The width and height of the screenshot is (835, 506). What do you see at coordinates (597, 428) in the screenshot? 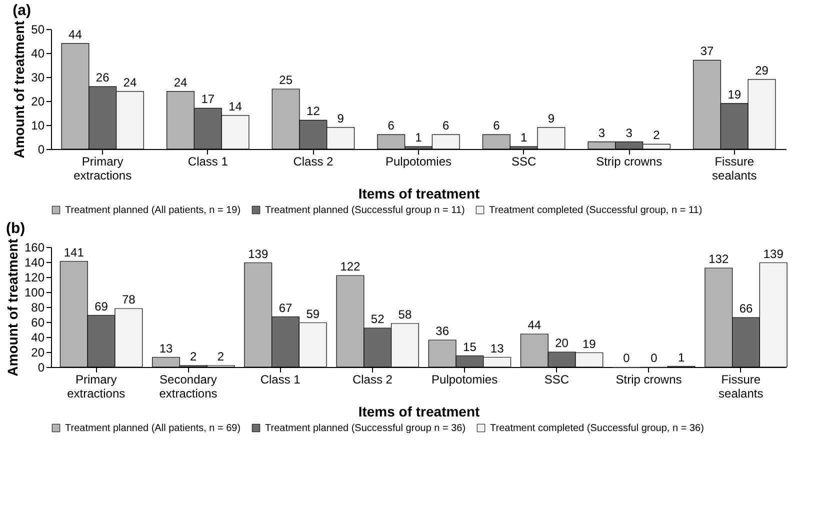
I see `legend-label: Treatment completed (Successful group, n = 36)` at bounding box center [597, 428].